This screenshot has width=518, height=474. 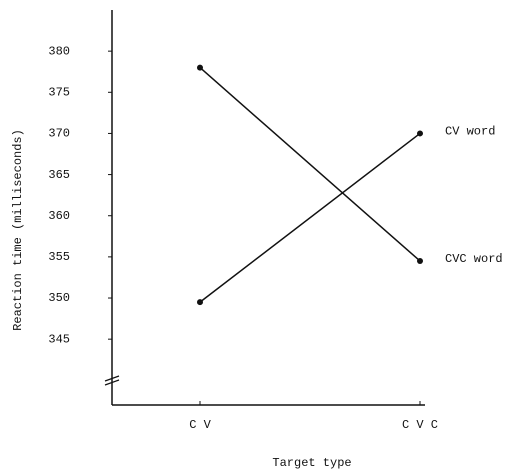 I want to click on series-label: CV word, so click(x=470, y=132).